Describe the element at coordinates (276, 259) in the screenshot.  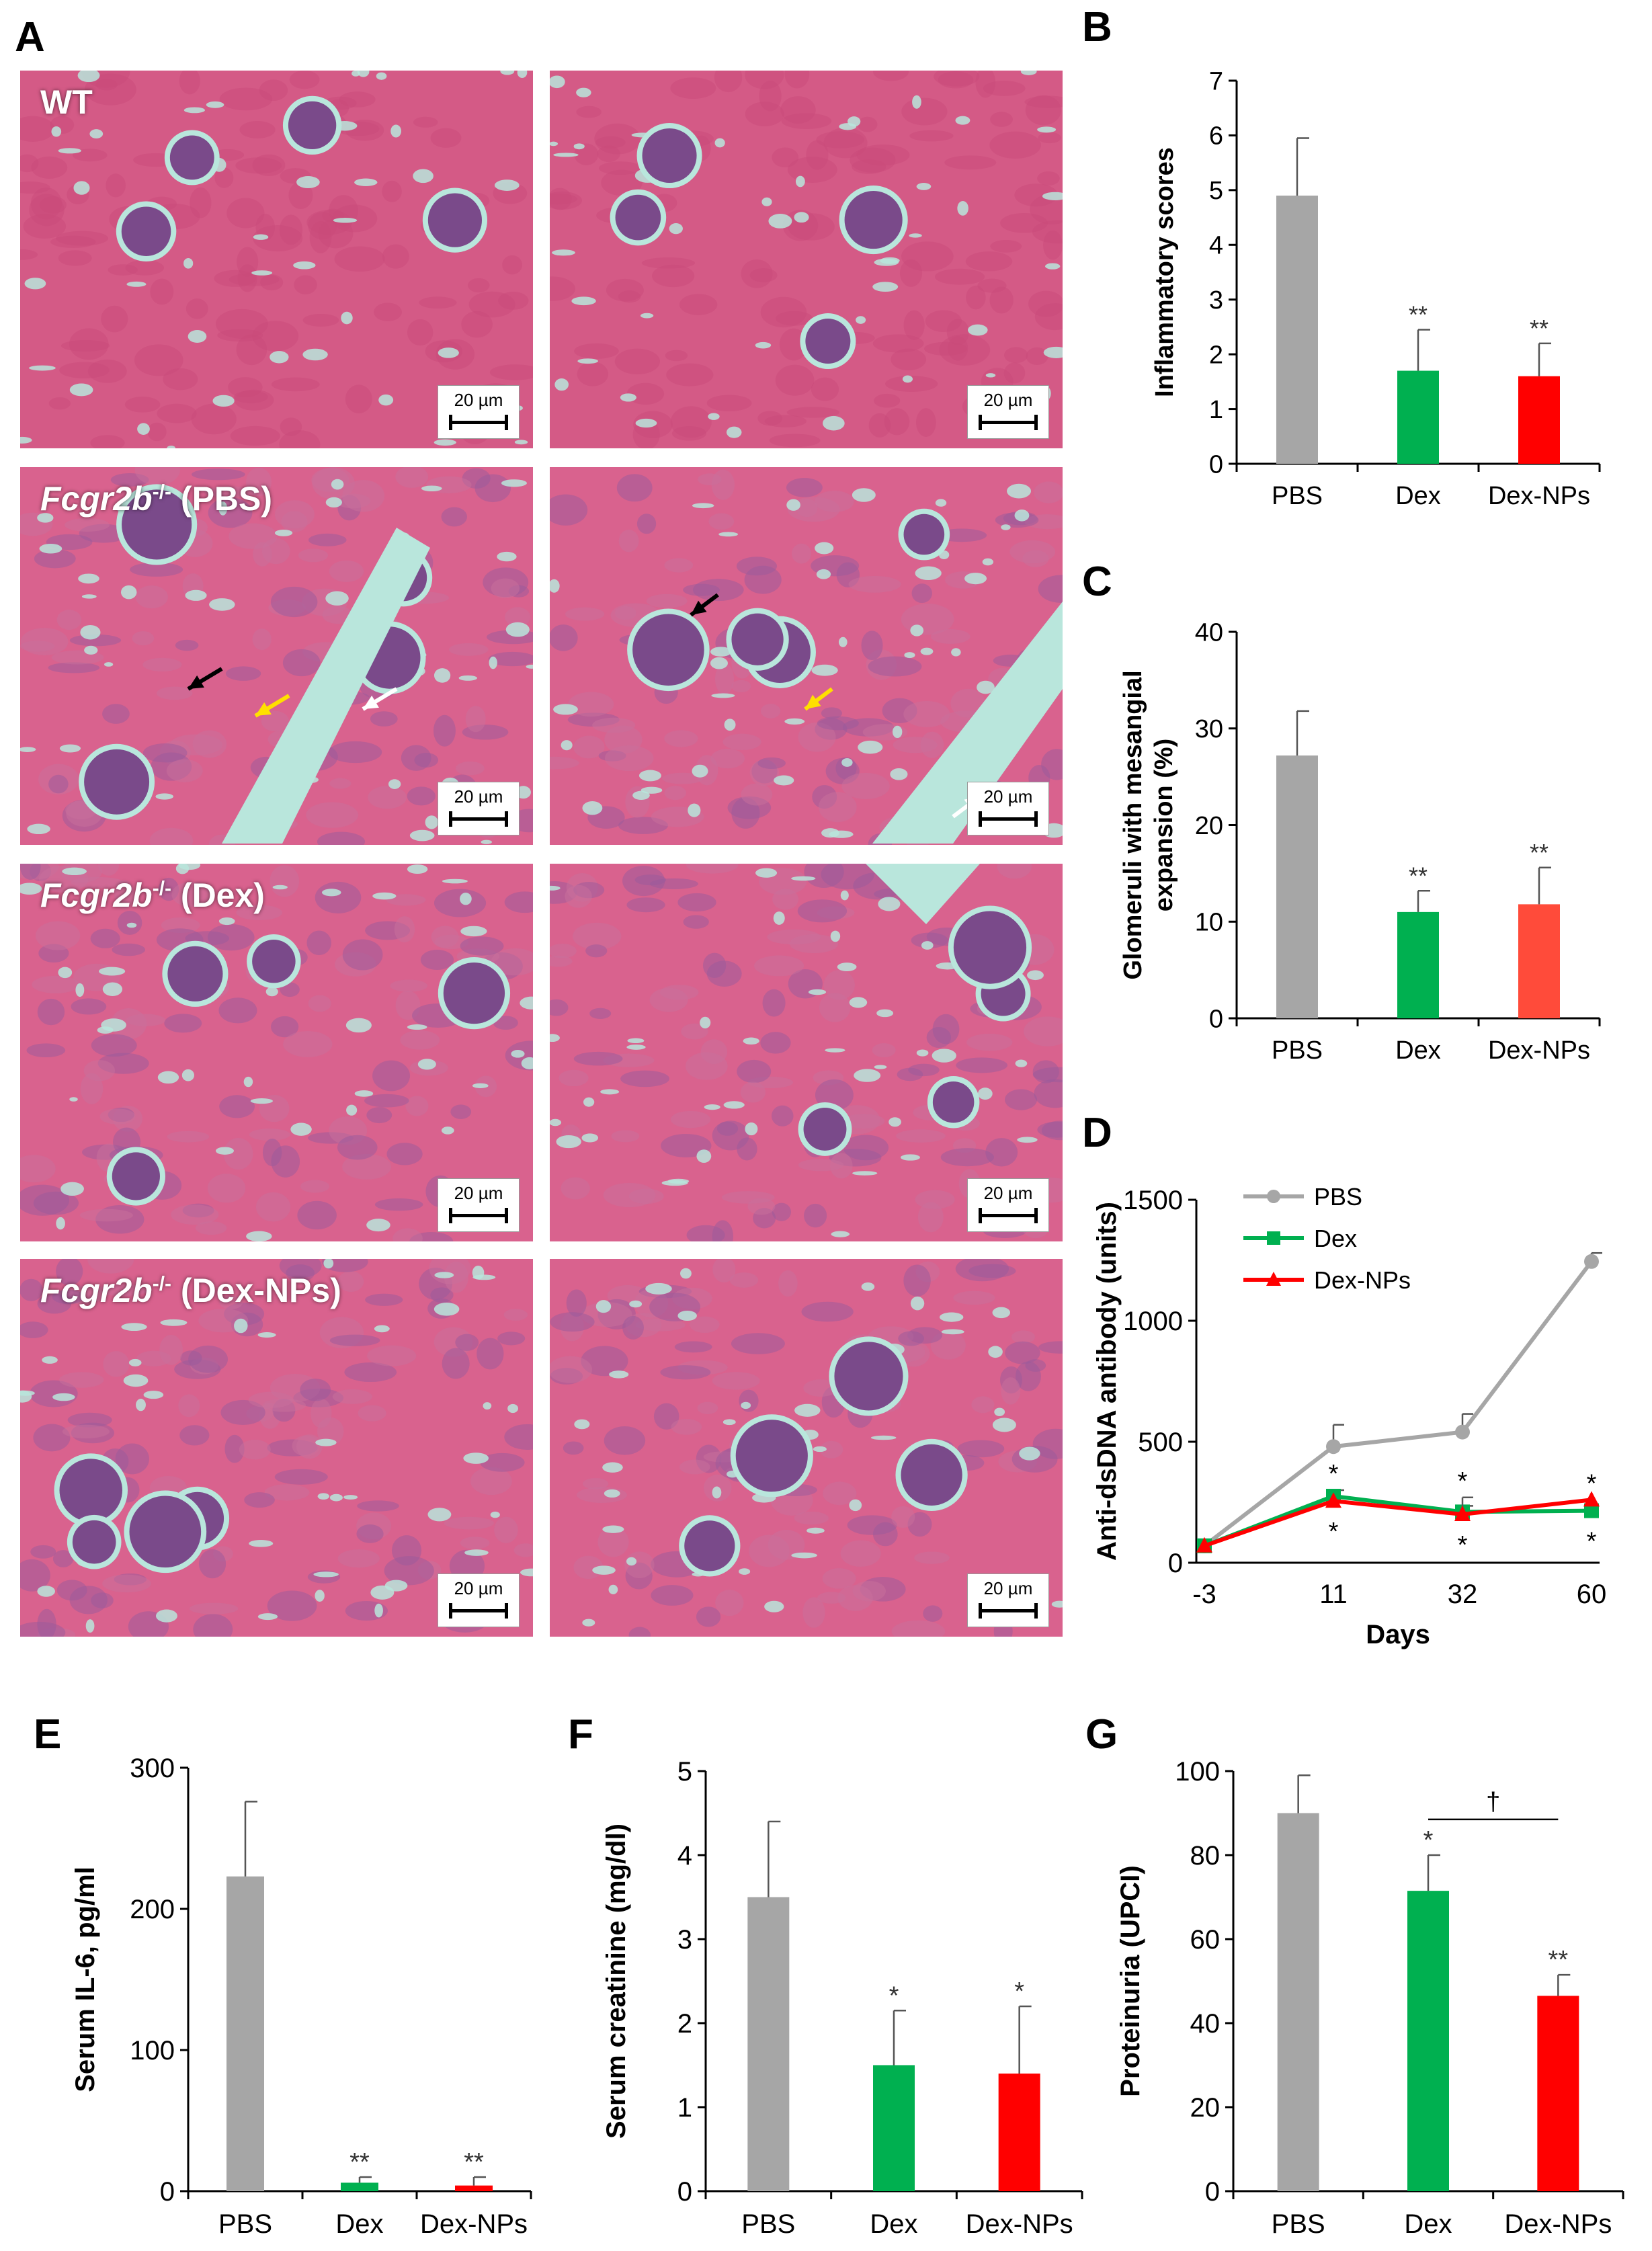
I see `histology-image: WT 20 µm` at that location.